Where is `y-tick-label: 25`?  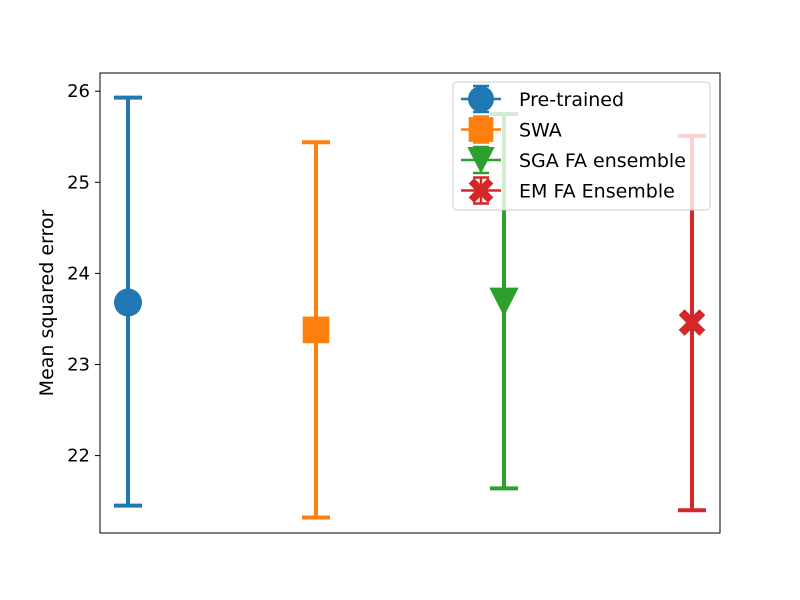
y-tick-label: 25 is located at coordinates (78, 182).